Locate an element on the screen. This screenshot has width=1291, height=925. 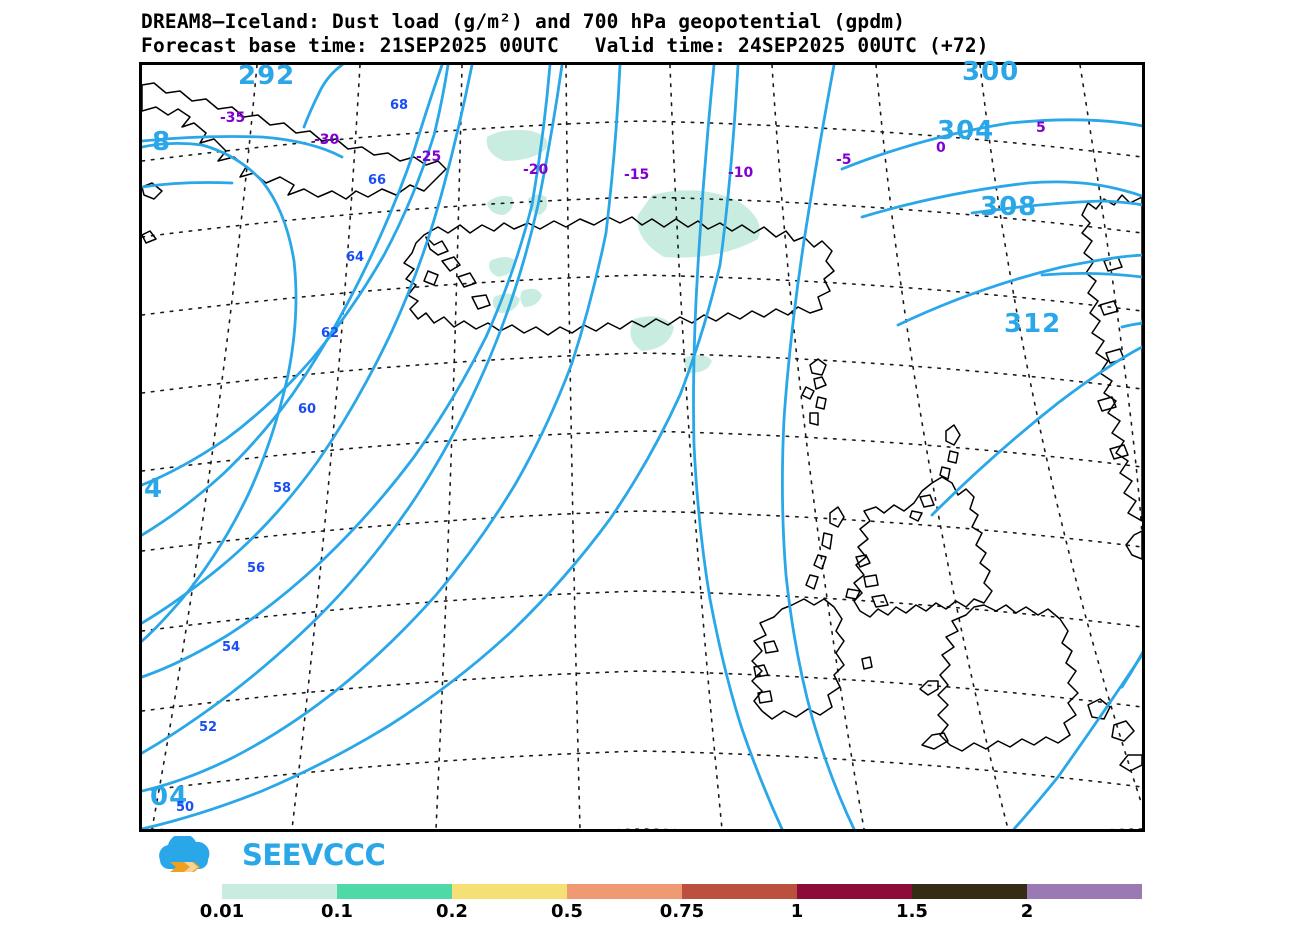
arrow-icon is located at coordinates (185, 867).